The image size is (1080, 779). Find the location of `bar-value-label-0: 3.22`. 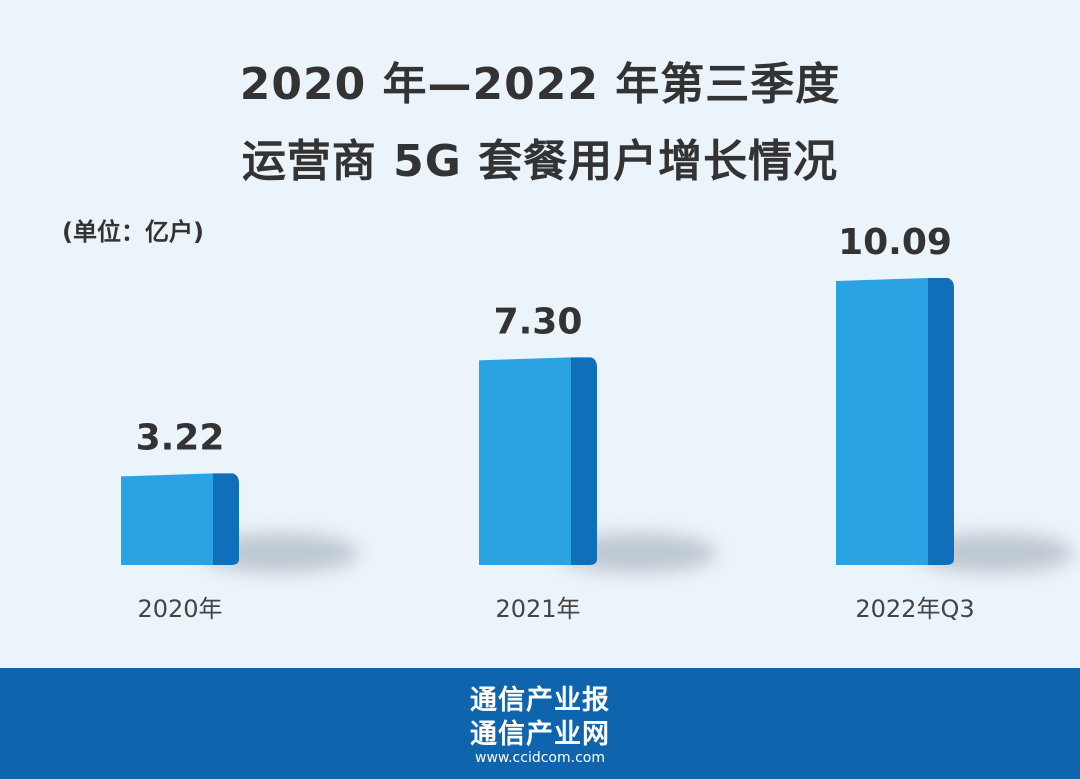

bar-value-label-0: 3.22 is located at coordinates (180, 437).